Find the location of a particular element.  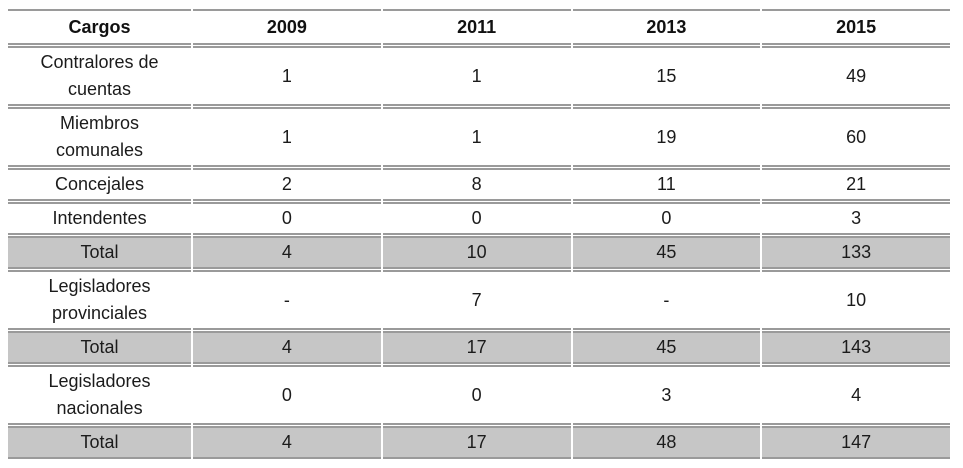

cell-value: 143 is located at coordinates (856, 347).